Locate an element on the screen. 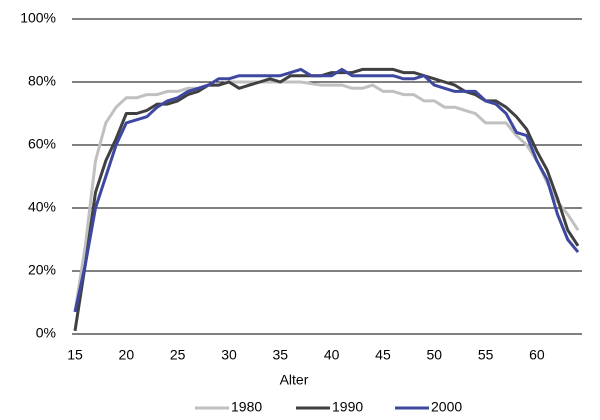 This screenshot has width=600, height=420. legend-label: 2000 is located at coordinates (446, 407).